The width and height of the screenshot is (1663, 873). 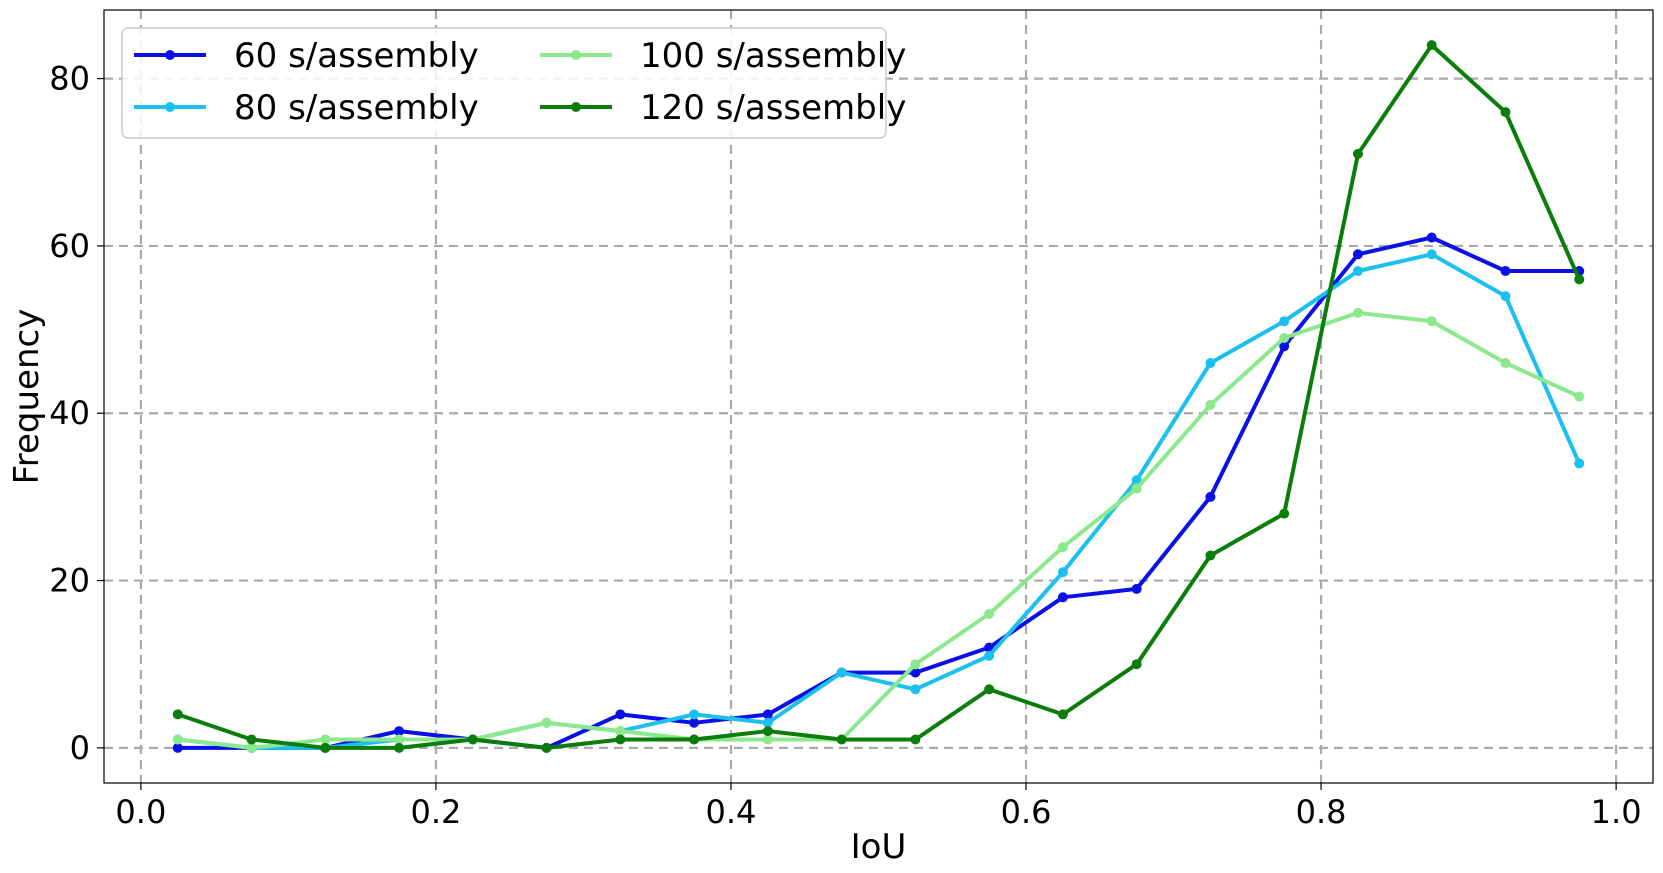 What do you see at coordinates (69, 581) in the screenshot?
I see `y-tick-label: 20` at bounding box center [69, 581].